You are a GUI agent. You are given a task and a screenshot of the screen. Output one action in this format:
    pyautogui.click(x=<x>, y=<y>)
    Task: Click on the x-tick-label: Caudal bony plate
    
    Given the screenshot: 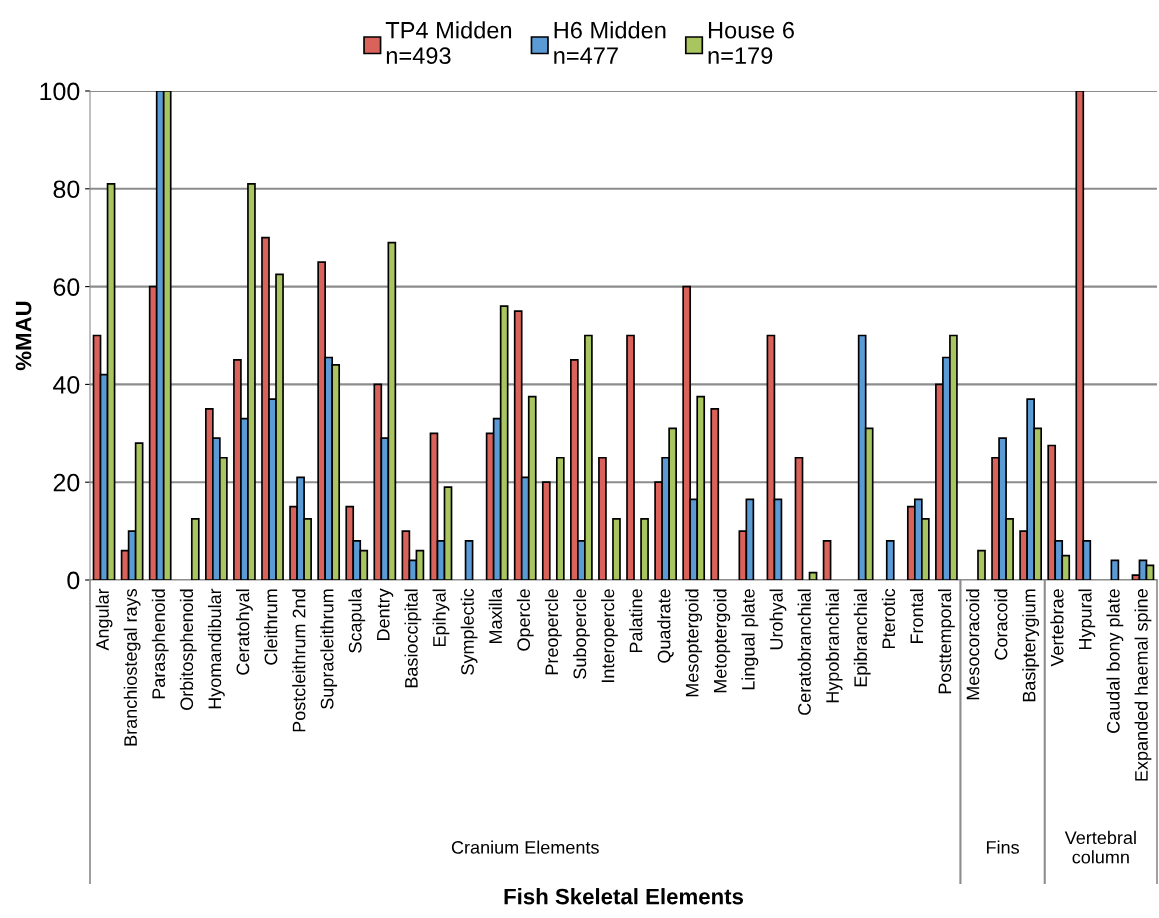 What is the action you would take?
    pyautogui.click(x=1115, y=661)
    